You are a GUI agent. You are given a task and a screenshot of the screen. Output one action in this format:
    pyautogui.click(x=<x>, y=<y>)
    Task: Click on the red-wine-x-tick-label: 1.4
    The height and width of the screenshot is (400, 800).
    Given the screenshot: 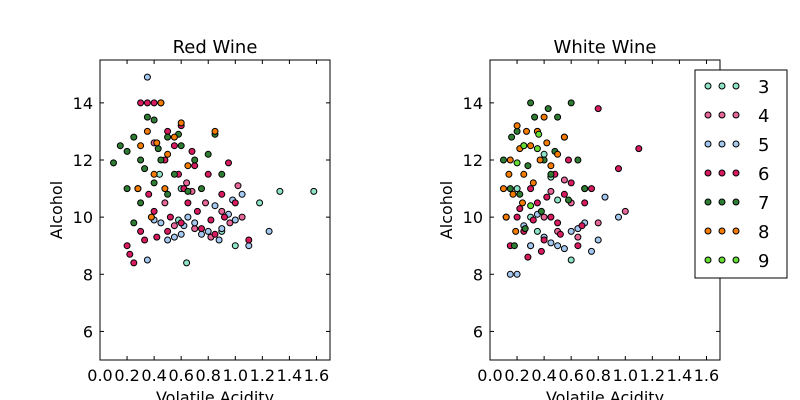 What is the action you would take?
    pyautogui.click(x=289, y=375)
    